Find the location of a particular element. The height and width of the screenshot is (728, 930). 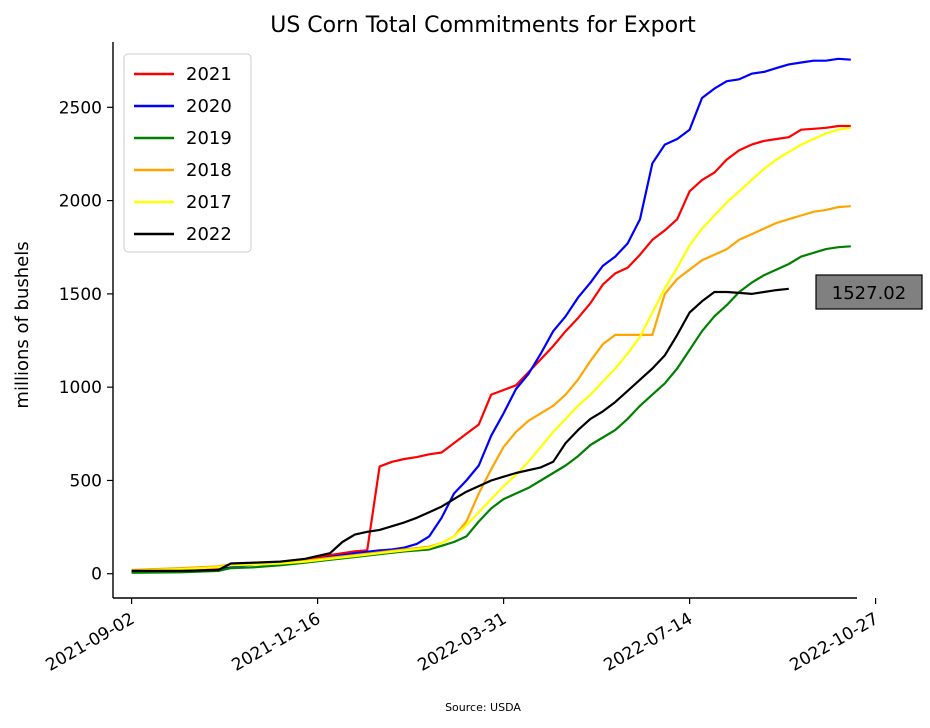

x-tick-label: 2022-10-27 is located at coordinates (835, 642).